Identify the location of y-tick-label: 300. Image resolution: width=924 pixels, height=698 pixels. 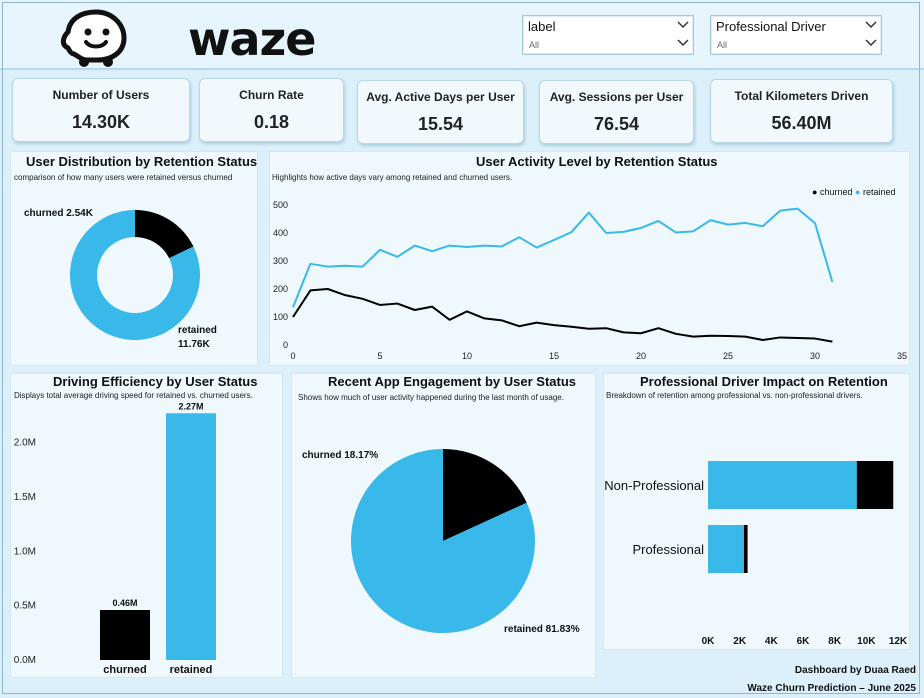
(280, 261).